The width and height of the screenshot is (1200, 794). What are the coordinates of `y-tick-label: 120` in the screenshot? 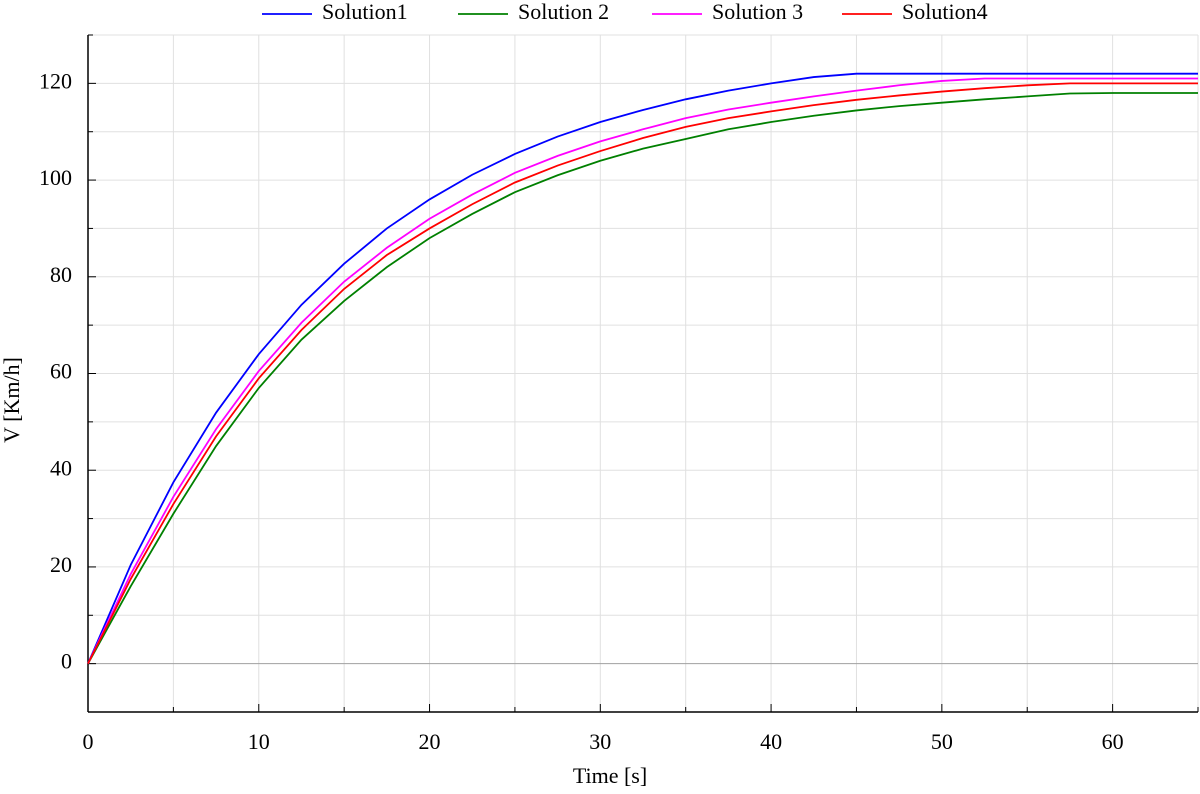 It's located at (55, 80).